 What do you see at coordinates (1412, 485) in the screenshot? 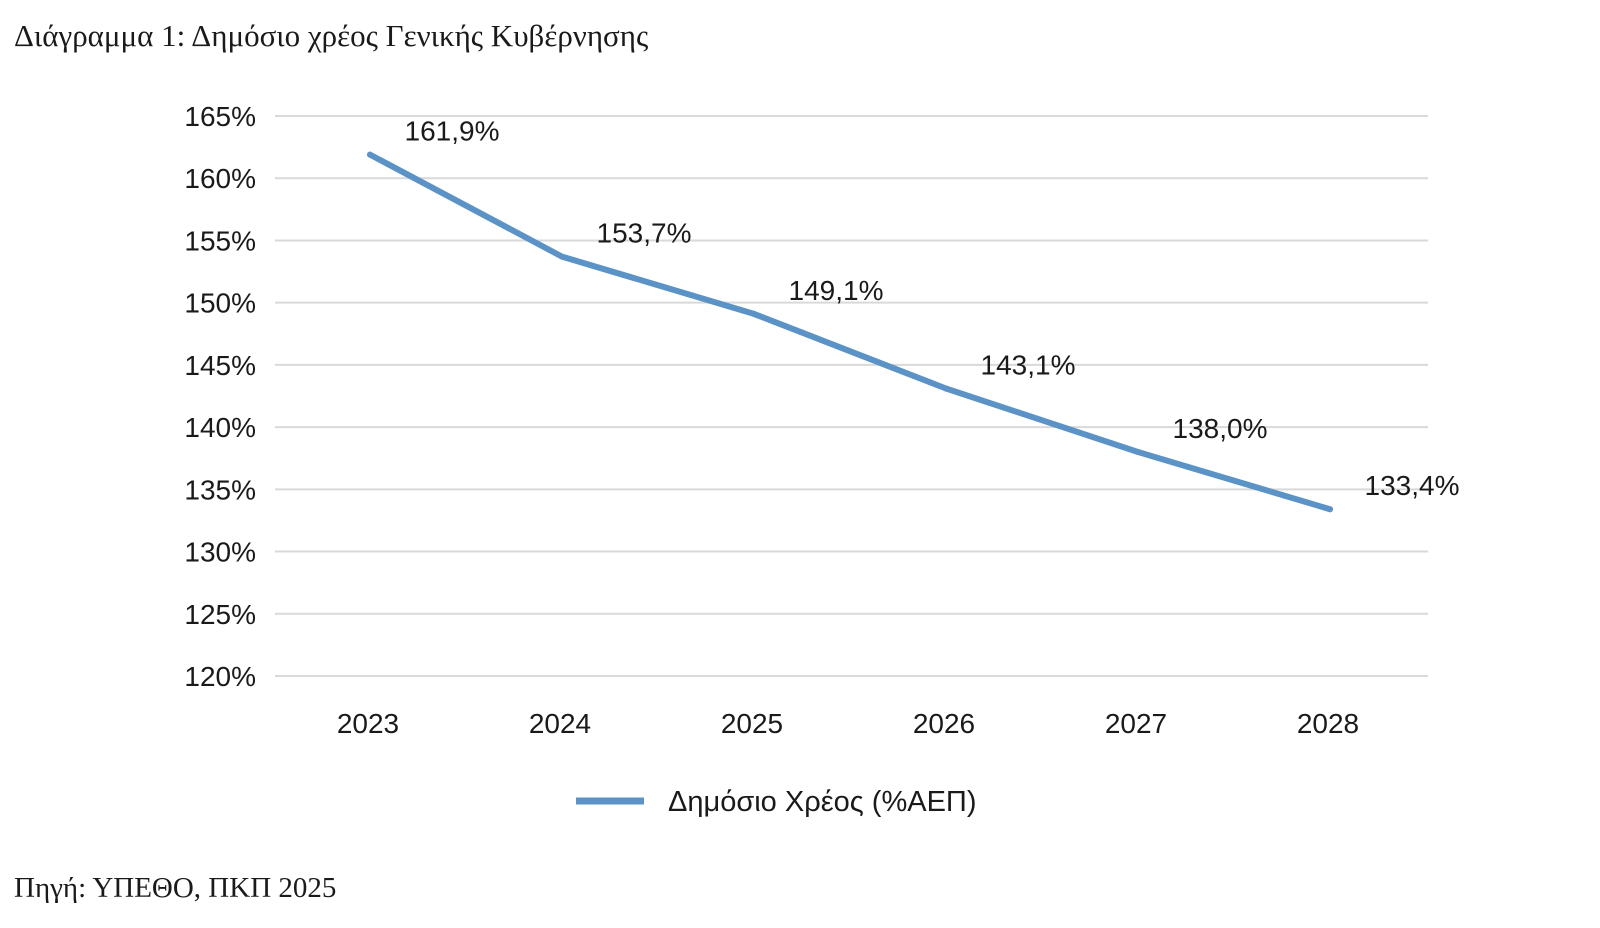
I see `data-label: 133,4%` at bounding box center [1412, 485].